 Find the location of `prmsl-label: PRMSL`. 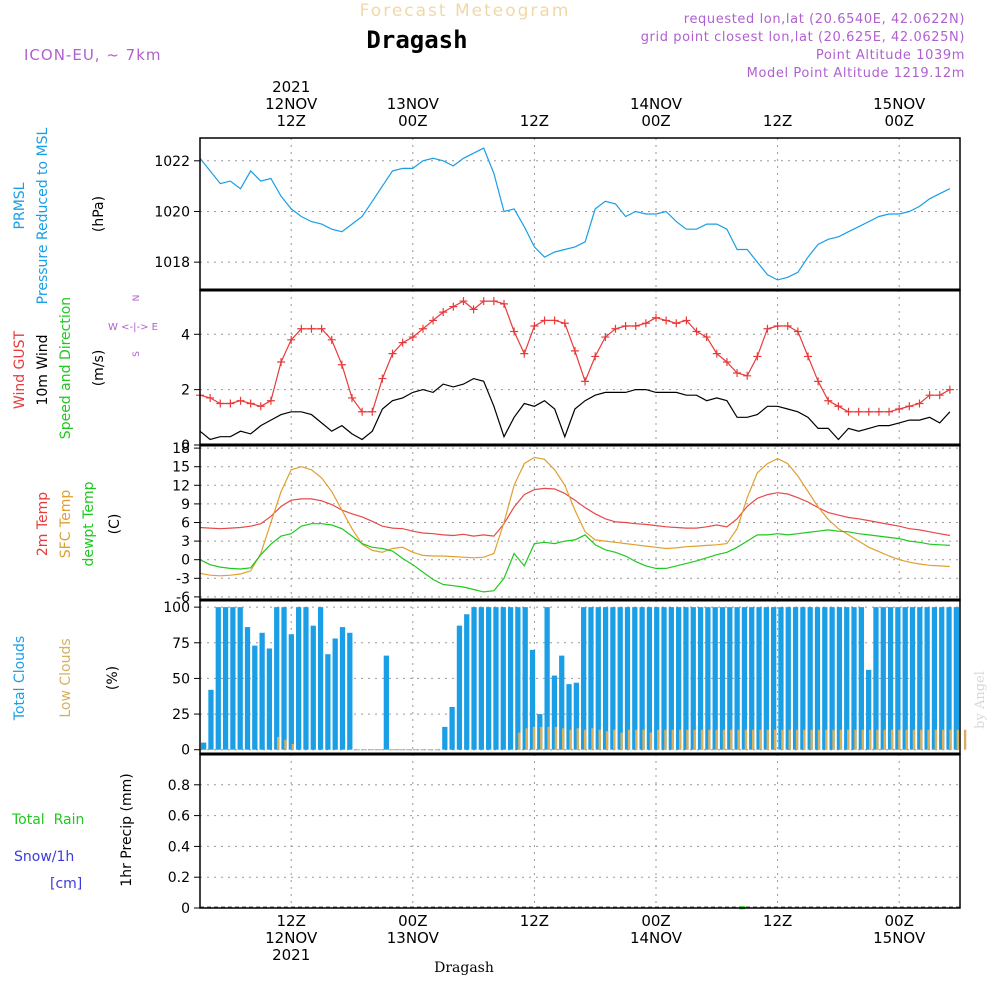

prmsl-label: PRMSL is located at coordinates (20, 205).